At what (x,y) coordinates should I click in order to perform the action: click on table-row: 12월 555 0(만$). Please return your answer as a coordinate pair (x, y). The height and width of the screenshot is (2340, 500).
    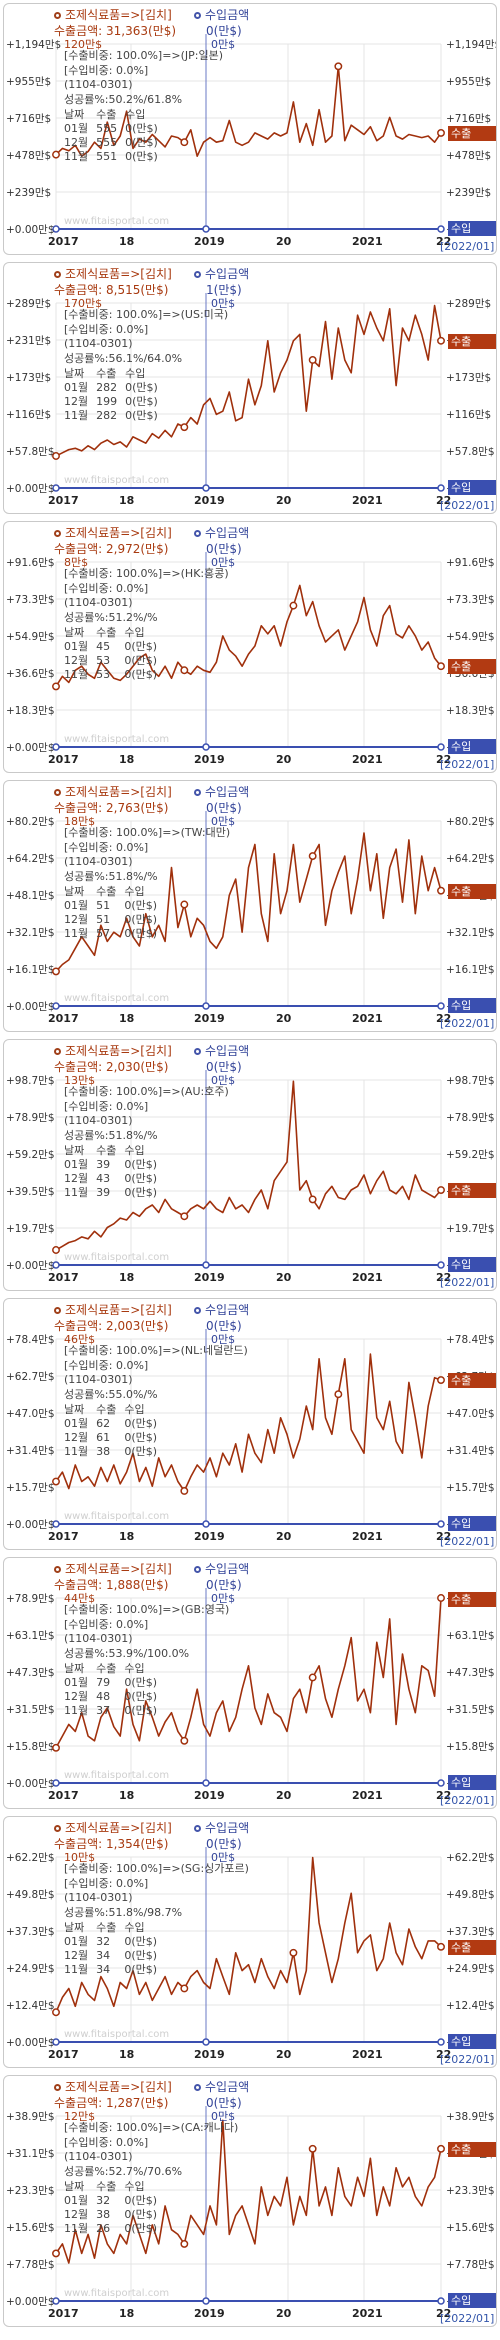
    Looking at the image, I should click on (115, 143).